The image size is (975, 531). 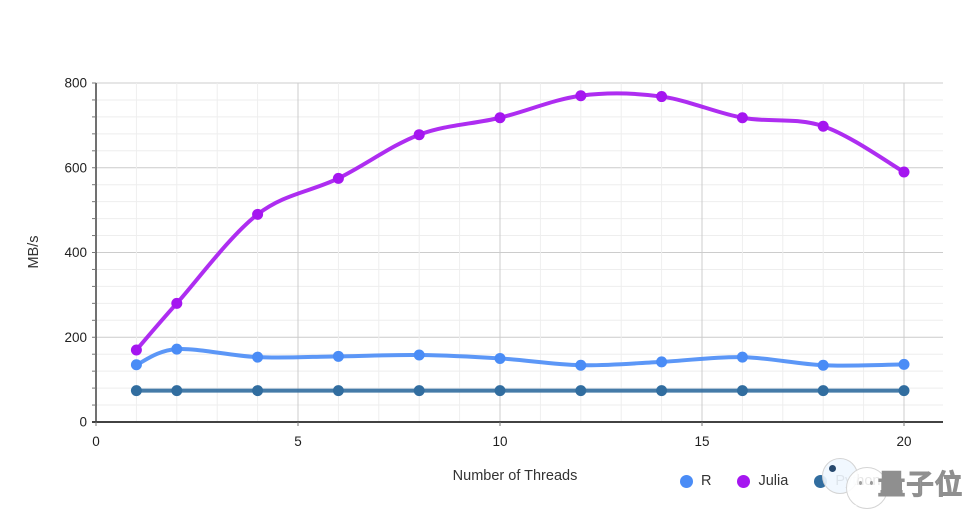 I want to click on legend-item-python: Python, so click(x=847, y=481).